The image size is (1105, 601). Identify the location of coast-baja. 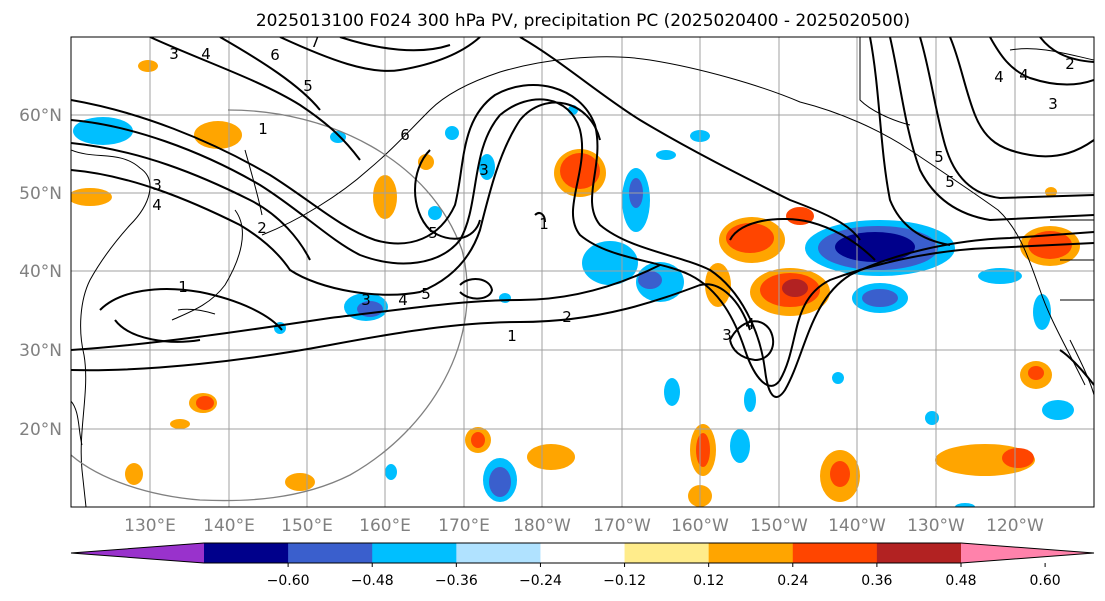
(1081, 367).